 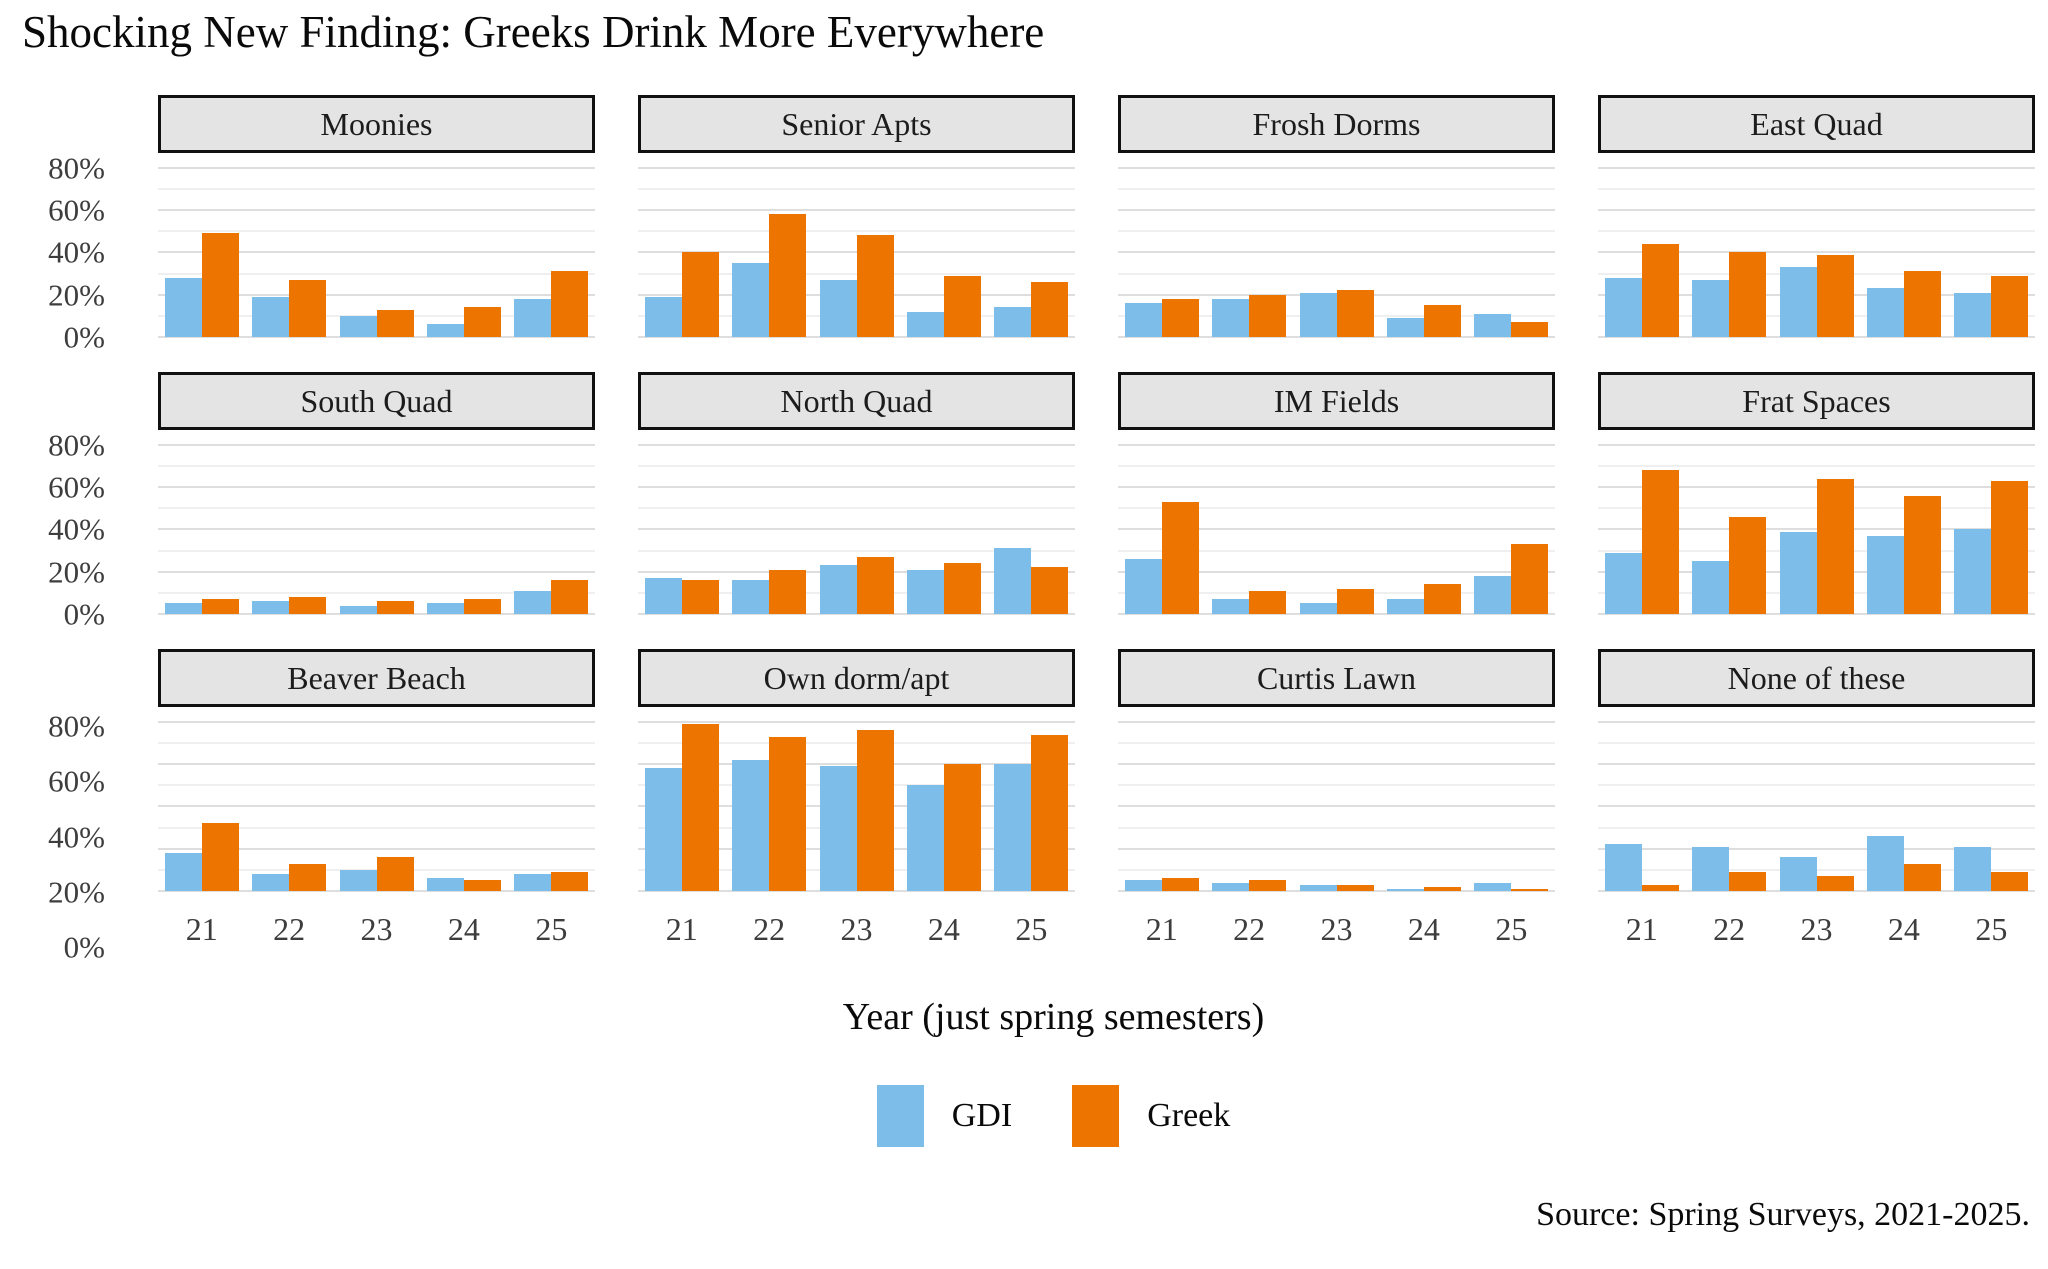 What do you see at coordinates (856, 401) in the screenshot?
I see `facet-strip-north-quad: North Quad` at bounding box center [856, 401].